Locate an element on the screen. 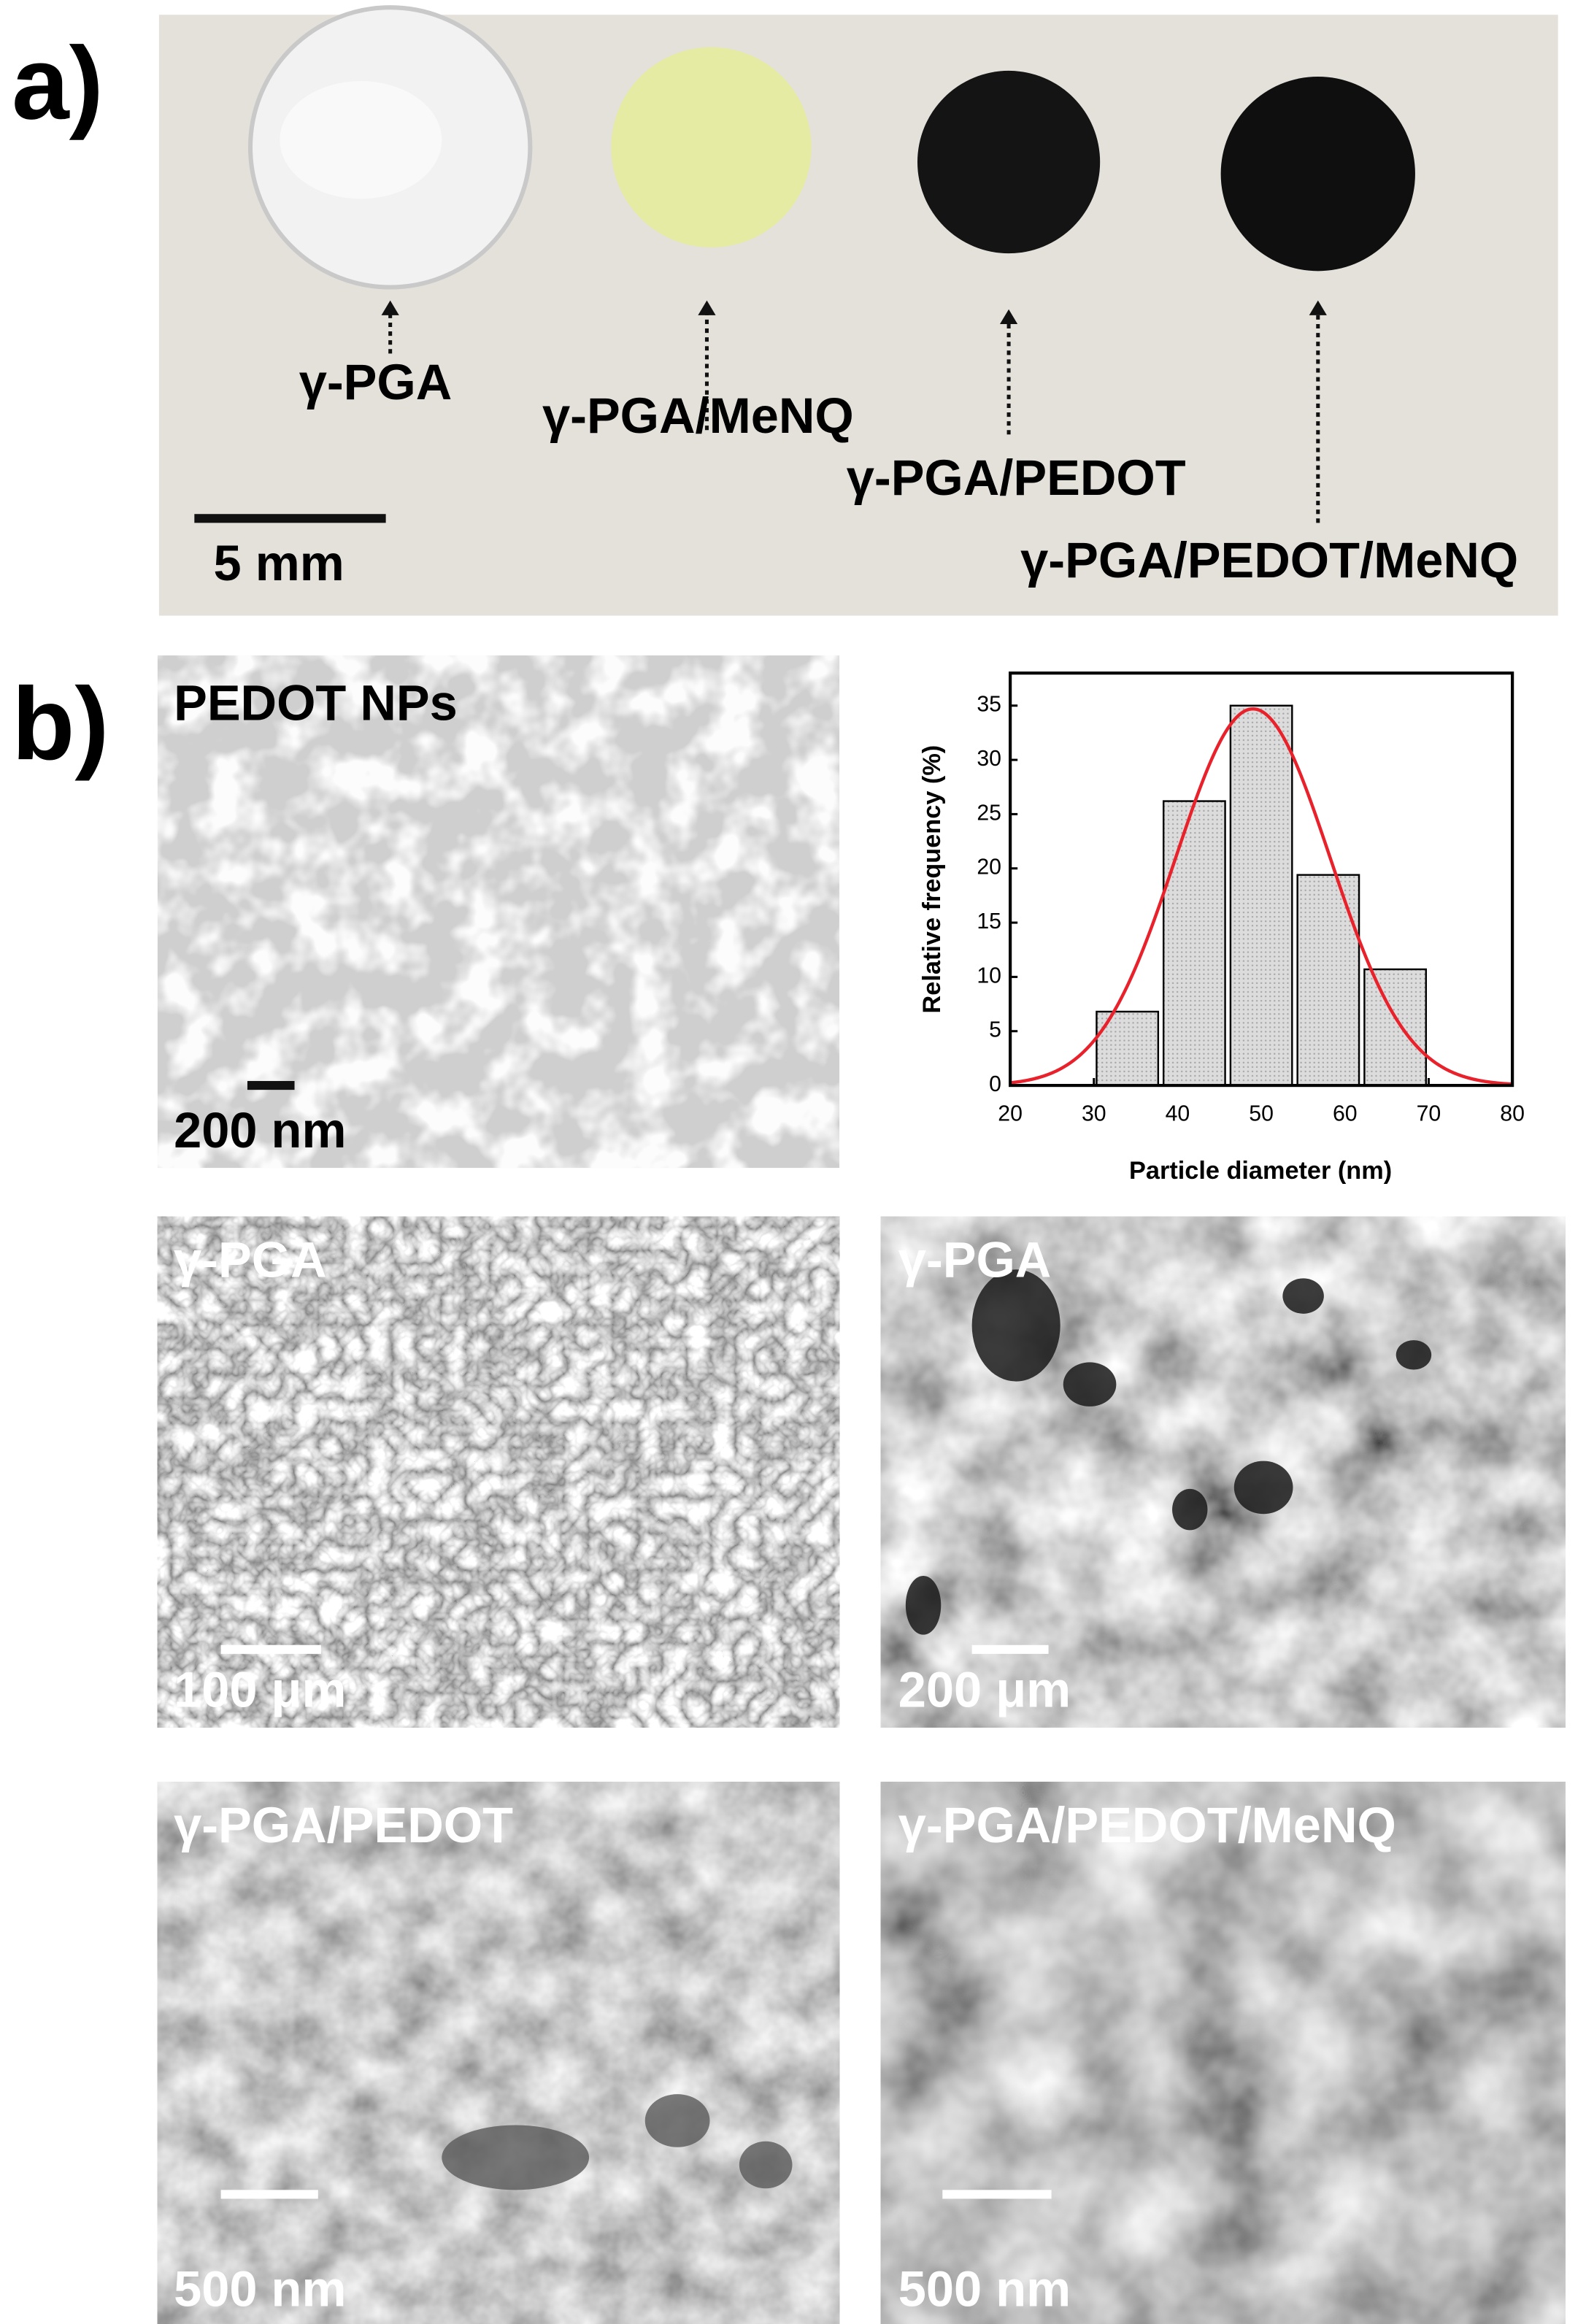 The width and height of the screenshot is (1586, 2324). sample-label: γ-PGA/PEDOT/MeNQ is located at coordinates (1269, 560).